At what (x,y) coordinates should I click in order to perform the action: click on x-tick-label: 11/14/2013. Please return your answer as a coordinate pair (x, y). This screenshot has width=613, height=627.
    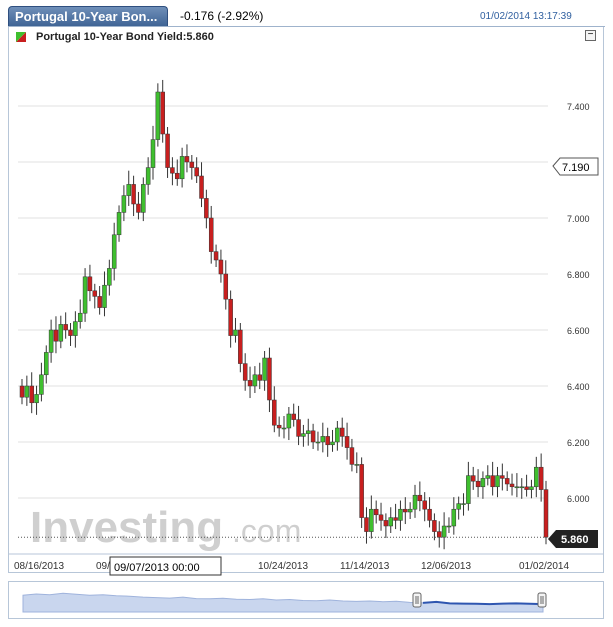
    Looking at the image, I should click on (365, 566).